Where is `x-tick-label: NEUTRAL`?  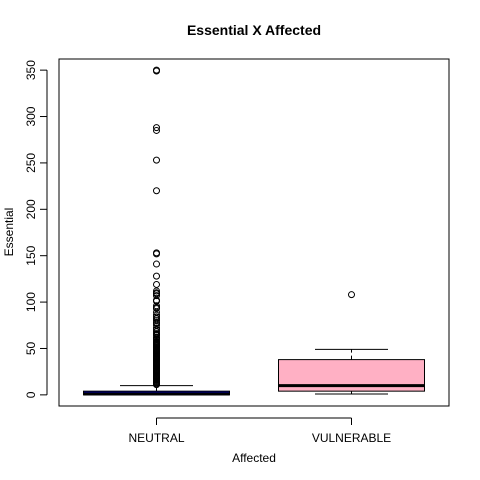 x-tick-label: NEUTRAL is located at coordinates (156, 438).